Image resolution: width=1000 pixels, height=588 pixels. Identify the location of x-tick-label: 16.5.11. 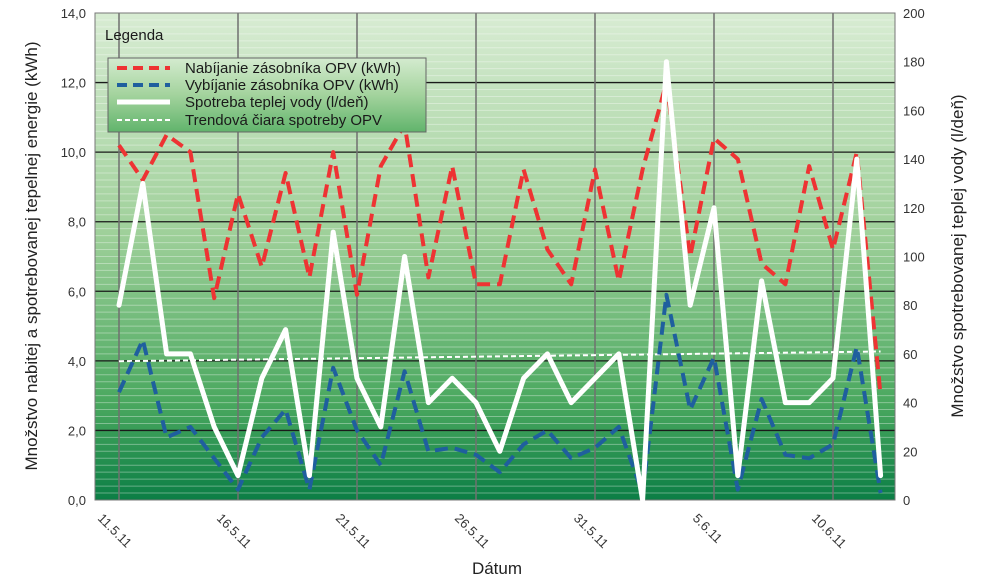
(234, 531).